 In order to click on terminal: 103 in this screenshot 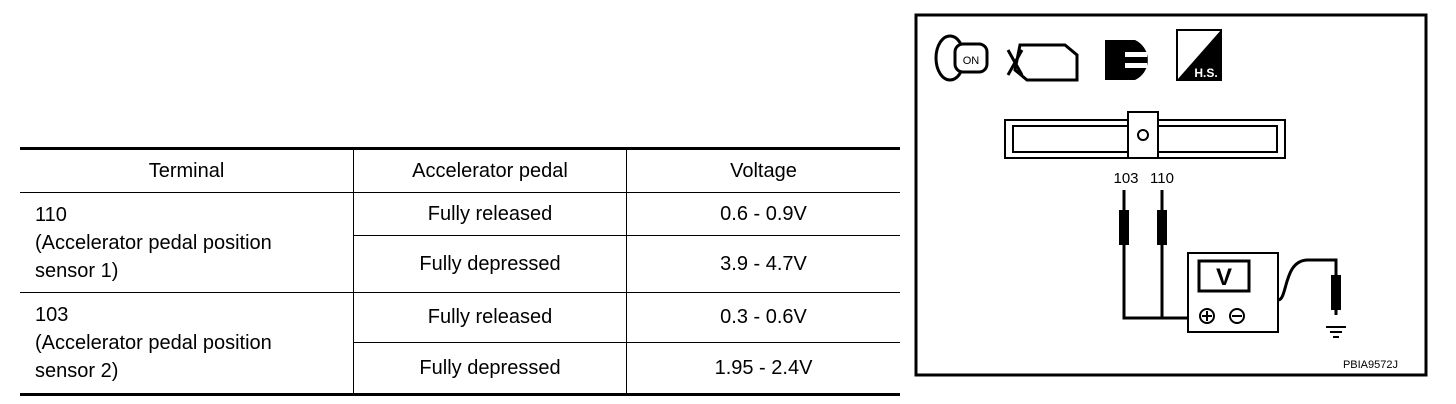, I will do `click(52, 315)`.